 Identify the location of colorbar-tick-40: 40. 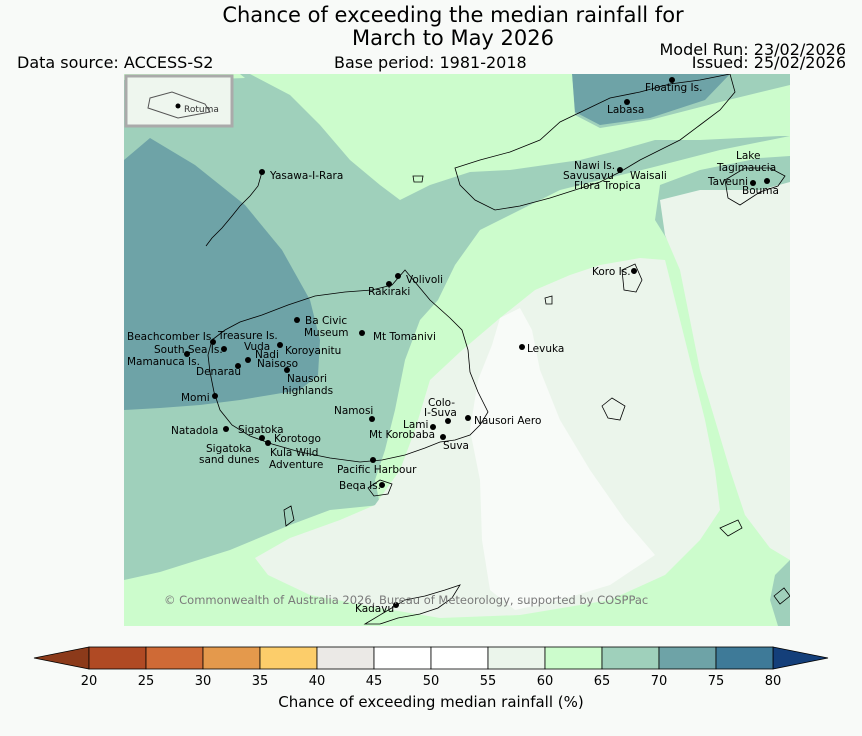
(317, 681).